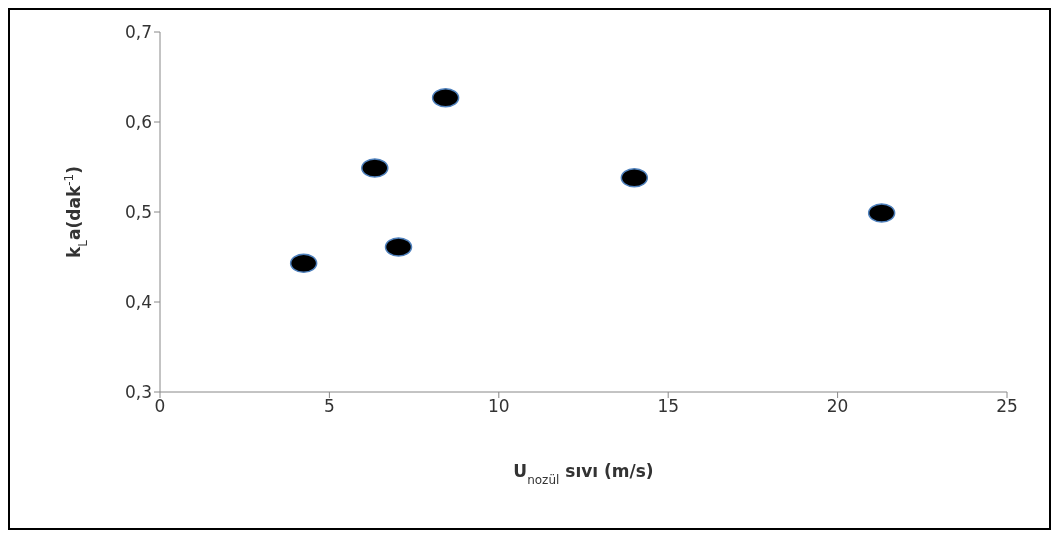 Image resolution: width=1059 pixels, height=538 pixels. I want to click on x-tick-label: 20, so click(837, 406).